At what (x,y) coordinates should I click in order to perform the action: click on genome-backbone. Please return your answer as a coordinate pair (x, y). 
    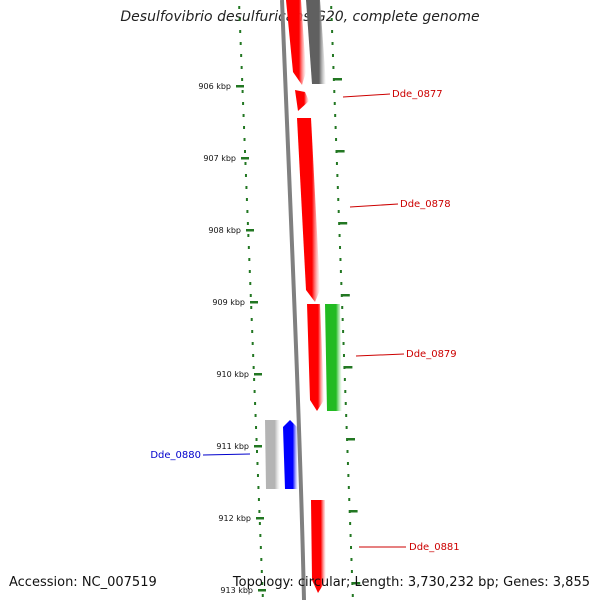
    Looking at the image, I should click on (293, 300).